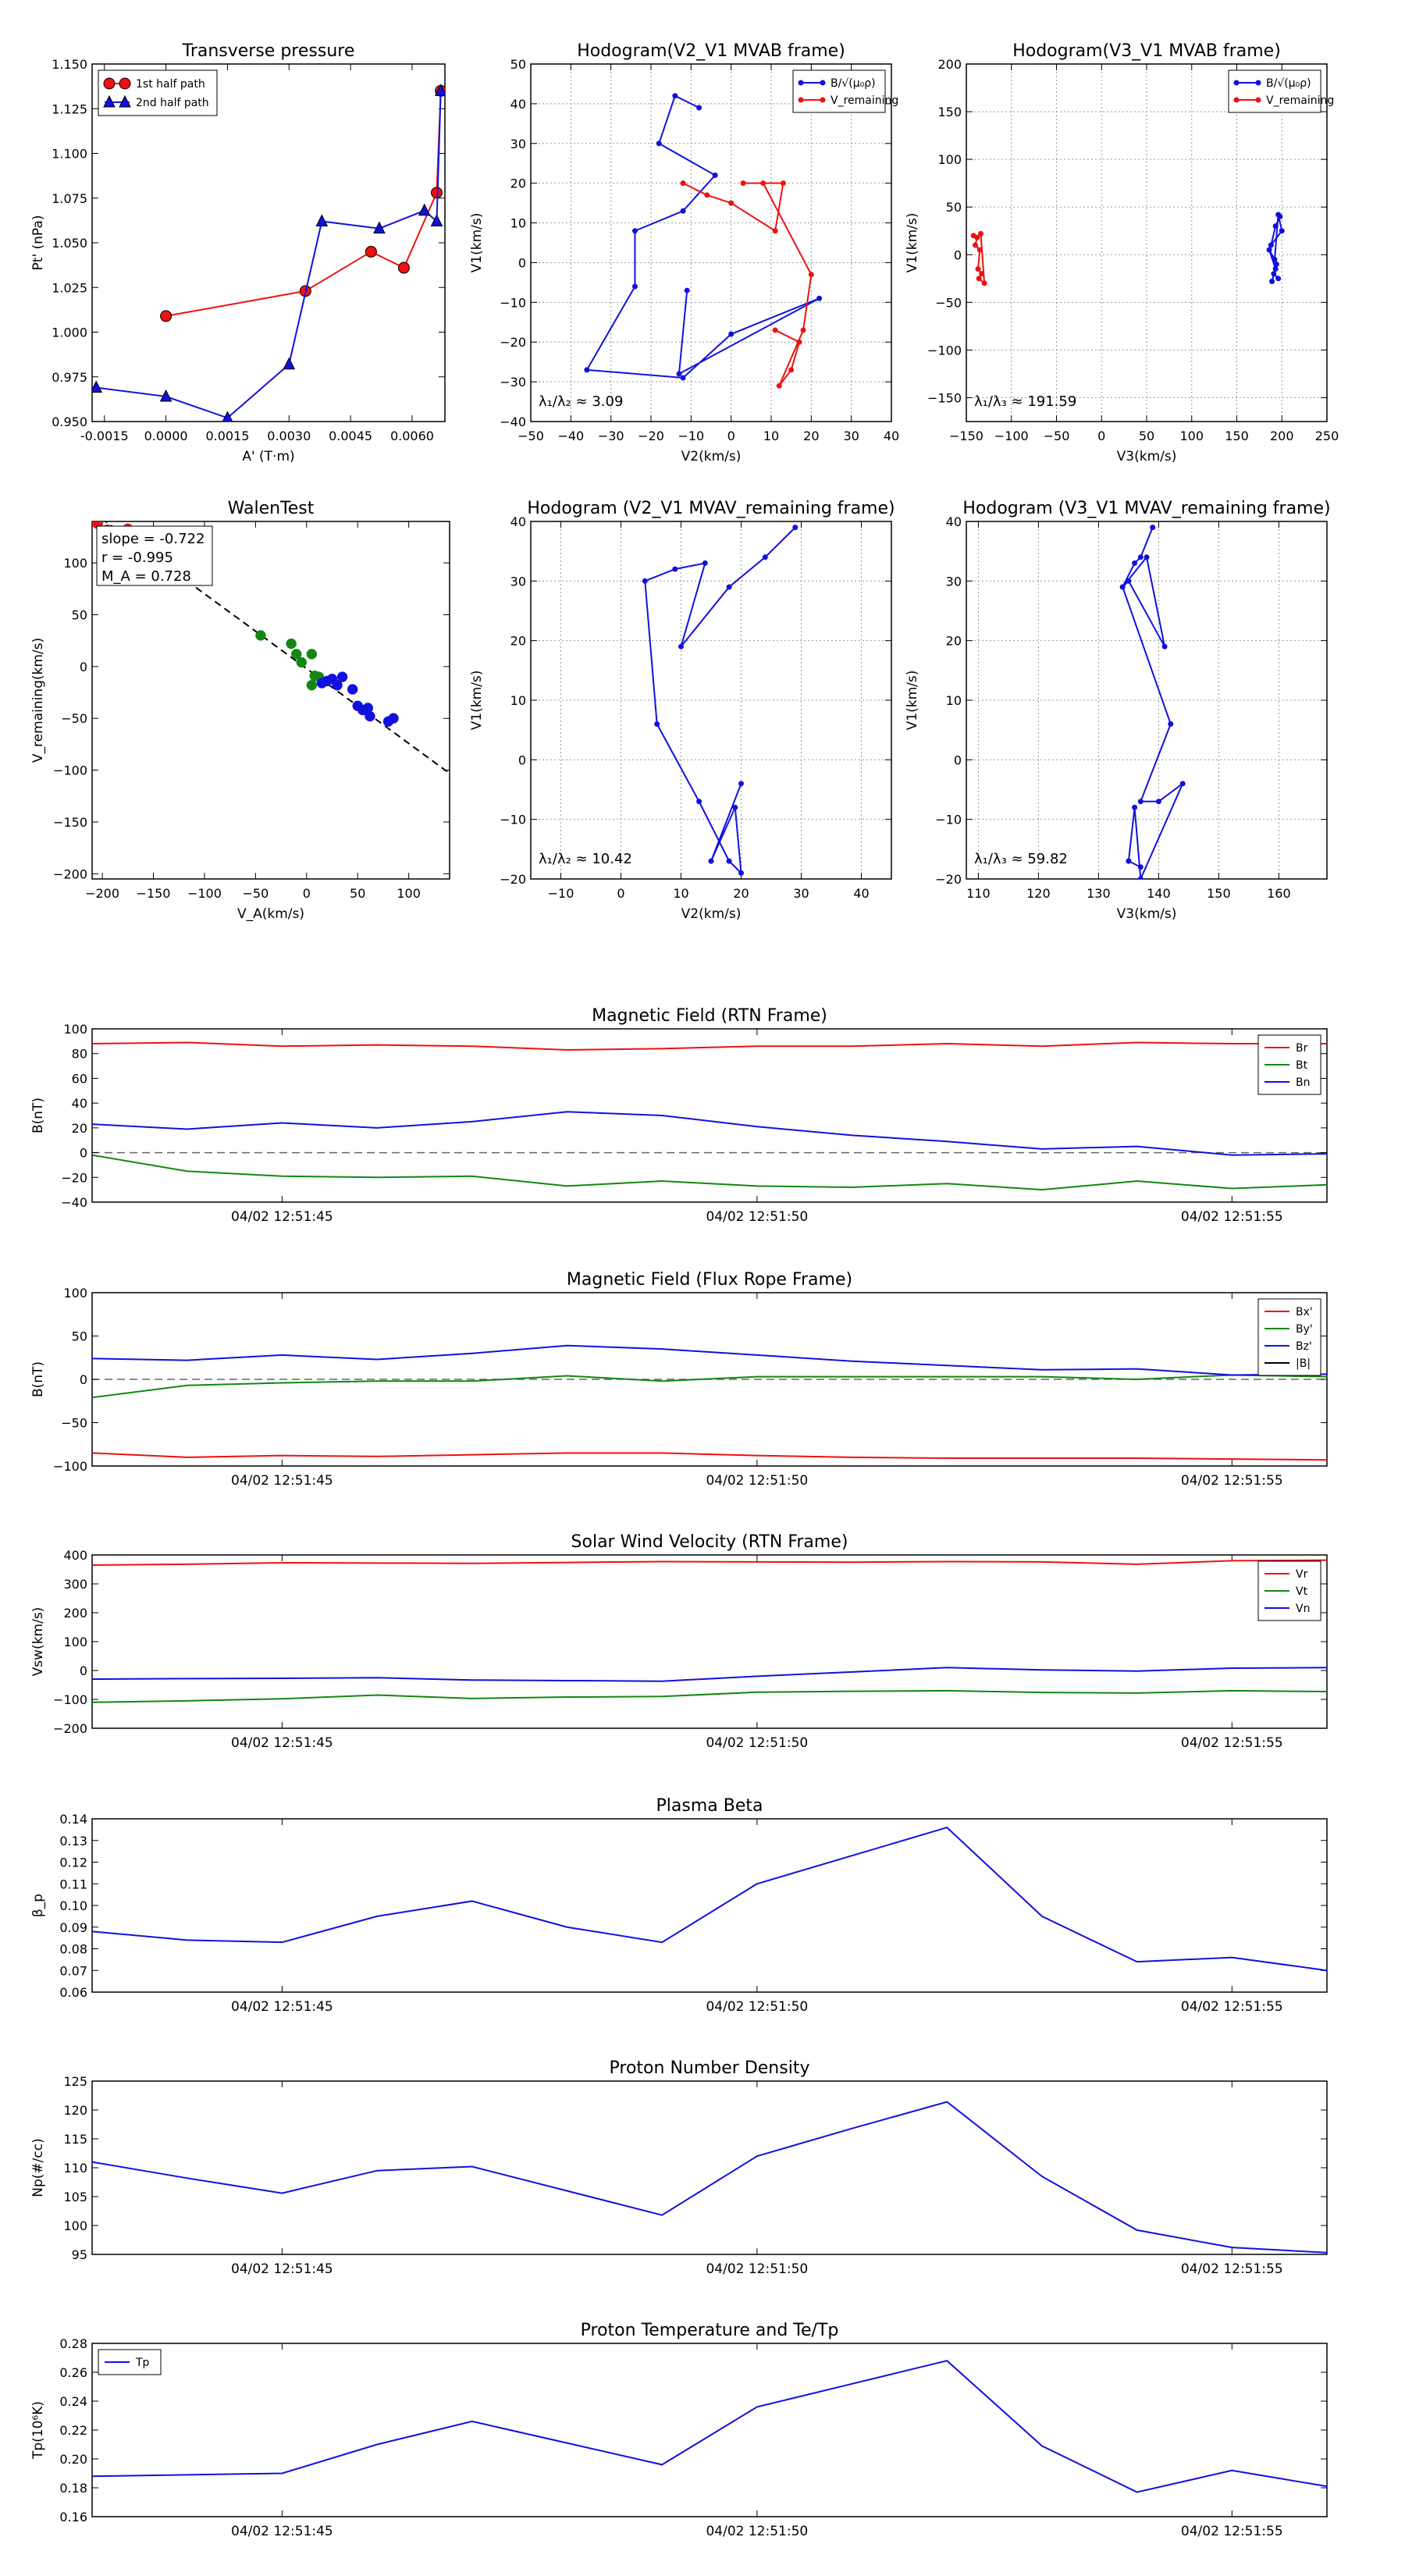  I want to click on x-tick-label: 10, so click(771, 436).